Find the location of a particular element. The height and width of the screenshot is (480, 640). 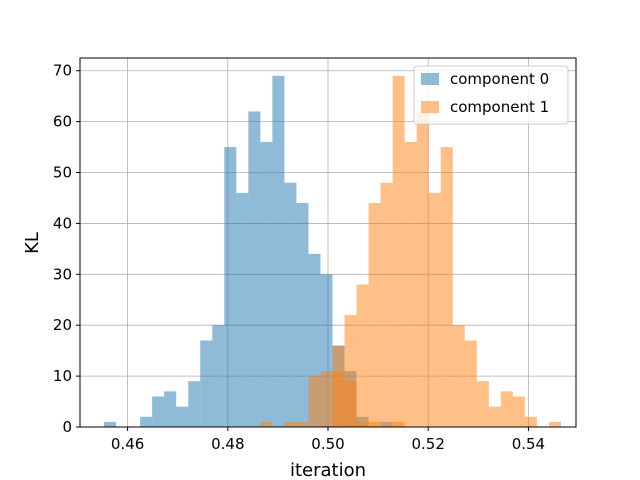

legend-frame is located at coordinates (491, 95).